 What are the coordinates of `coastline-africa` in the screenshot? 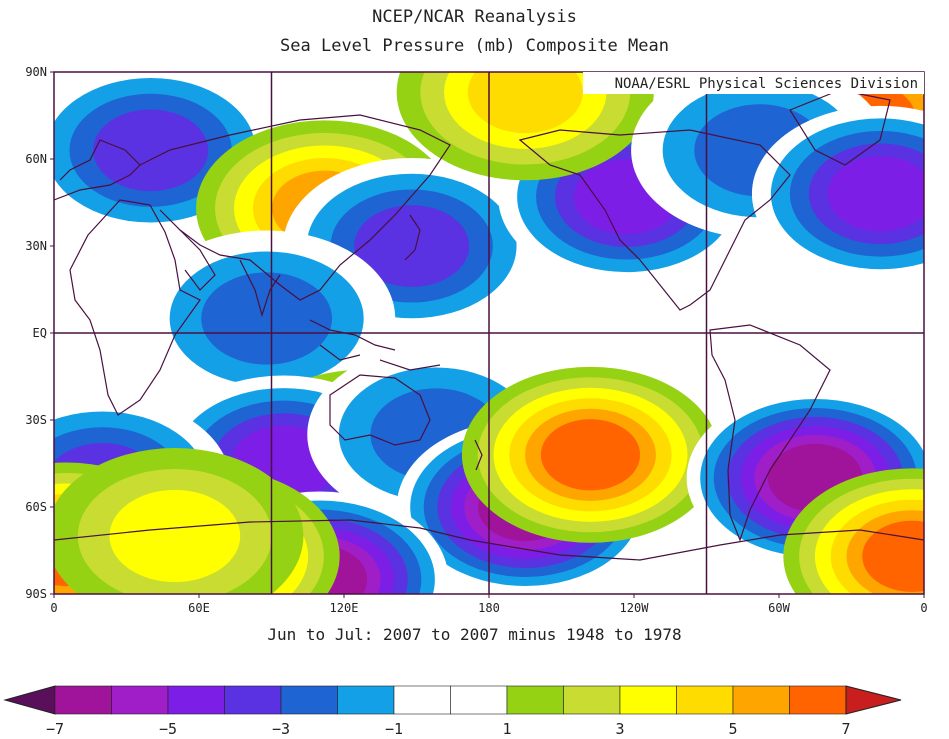 It's located at (135, 307).